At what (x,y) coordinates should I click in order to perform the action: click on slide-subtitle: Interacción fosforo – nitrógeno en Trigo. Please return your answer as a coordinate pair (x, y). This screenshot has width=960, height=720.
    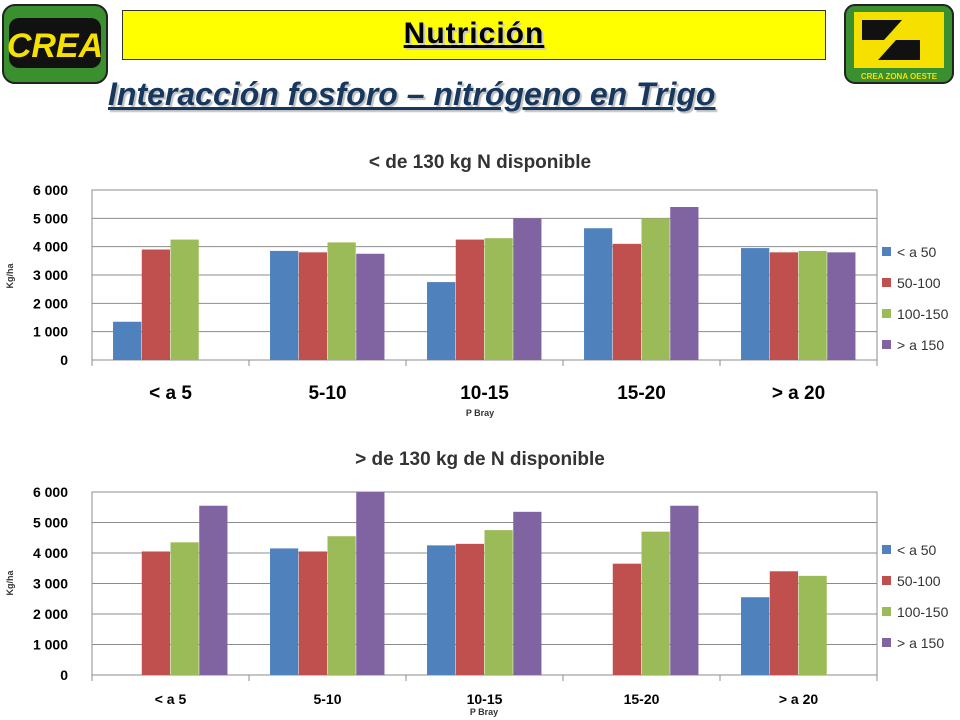
    Looking at the image, I should click on (412, 94).